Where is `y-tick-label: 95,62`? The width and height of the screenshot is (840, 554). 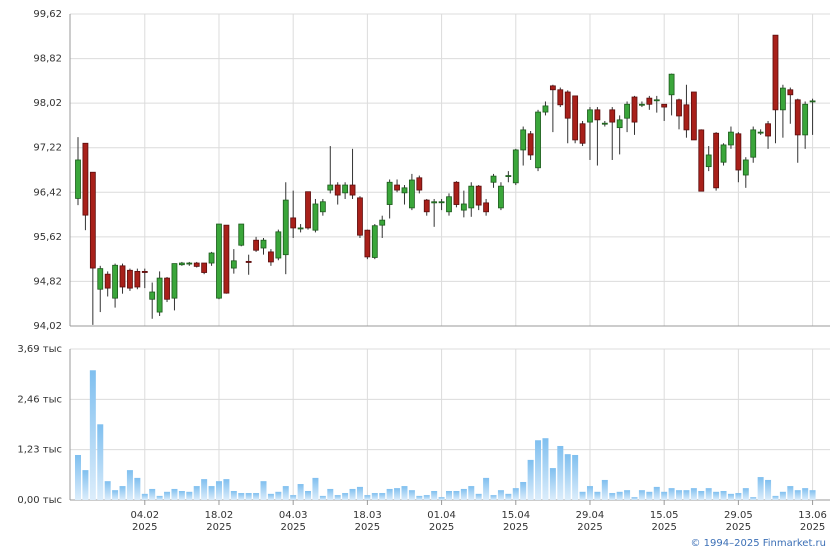 y-tick-label: 95,62 is located at coordinates (47, 237).